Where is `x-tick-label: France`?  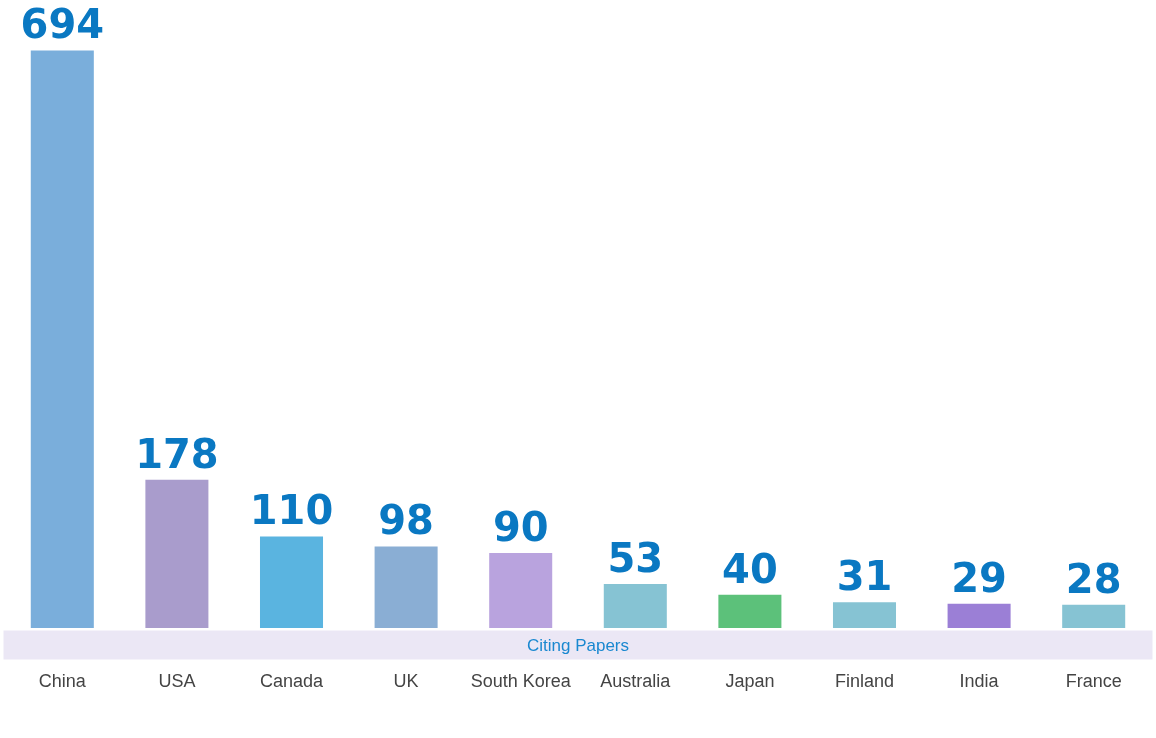 x-tick-label: France is located at coordinates (1093, 681).